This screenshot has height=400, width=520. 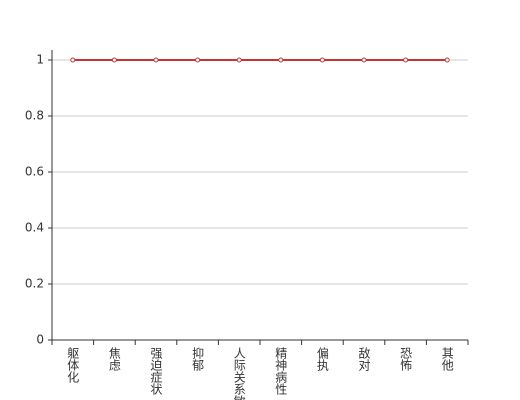 What do you see at coordinates (40, 340) in the screenshot?
I see `y-tick-label: 0` at bounding box center [40, 340].